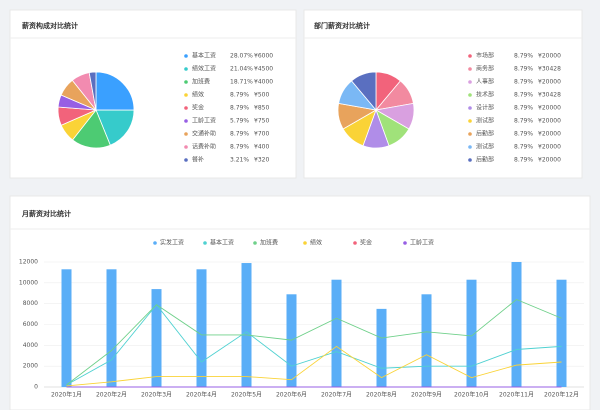  What do you see at coordinates (30, 303) in the screenshot?
I see `y-tick-label: 8000` at bounding box center [30, 303].